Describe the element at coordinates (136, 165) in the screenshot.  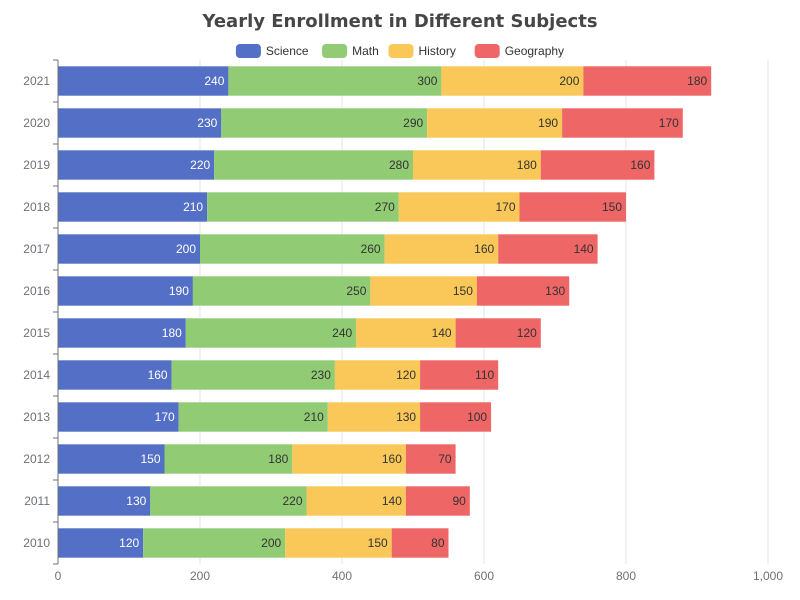
I see `bar-science-2019` at that location.